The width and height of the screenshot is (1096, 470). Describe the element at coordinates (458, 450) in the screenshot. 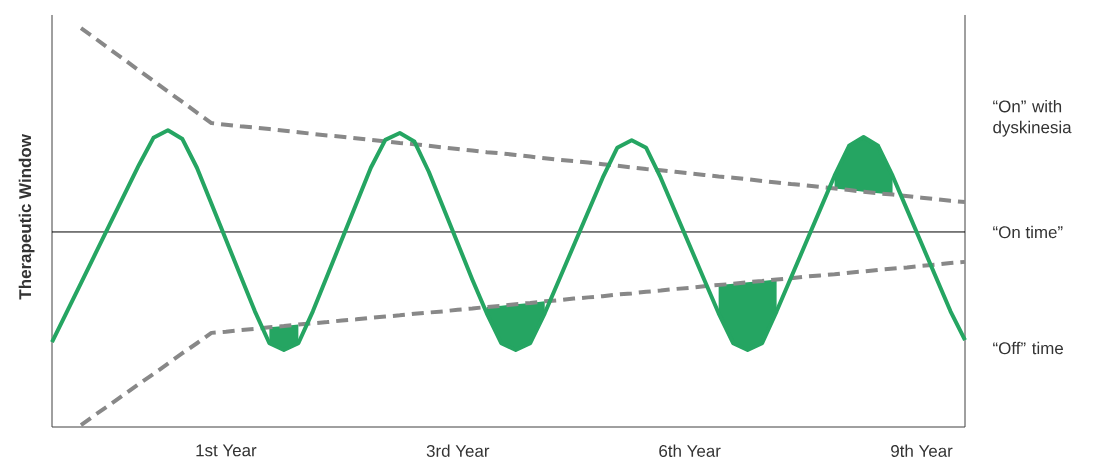

I see `x-tick-label: 3rd Year` at that location.